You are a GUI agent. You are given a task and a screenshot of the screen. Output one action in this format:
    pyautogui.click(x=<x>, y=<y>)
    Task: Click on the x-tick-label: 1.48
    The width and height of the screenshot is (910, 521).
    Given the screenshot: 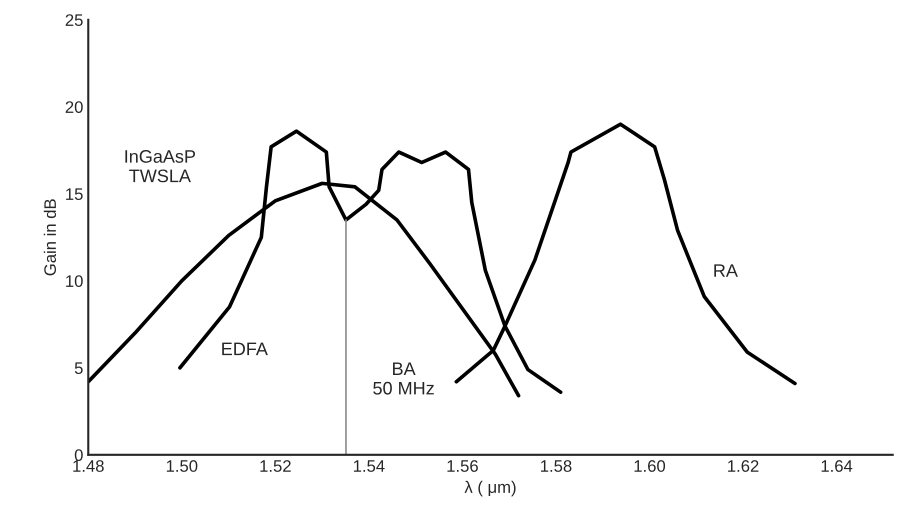 What is the action you would take?
    pyautogui.click(x=88, y=466)
    